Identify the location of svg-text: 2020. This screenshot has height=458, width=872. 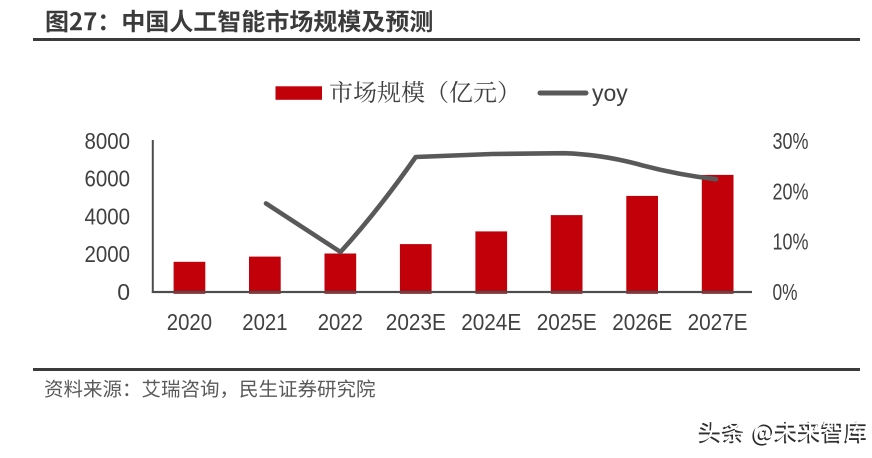
(189, 322).